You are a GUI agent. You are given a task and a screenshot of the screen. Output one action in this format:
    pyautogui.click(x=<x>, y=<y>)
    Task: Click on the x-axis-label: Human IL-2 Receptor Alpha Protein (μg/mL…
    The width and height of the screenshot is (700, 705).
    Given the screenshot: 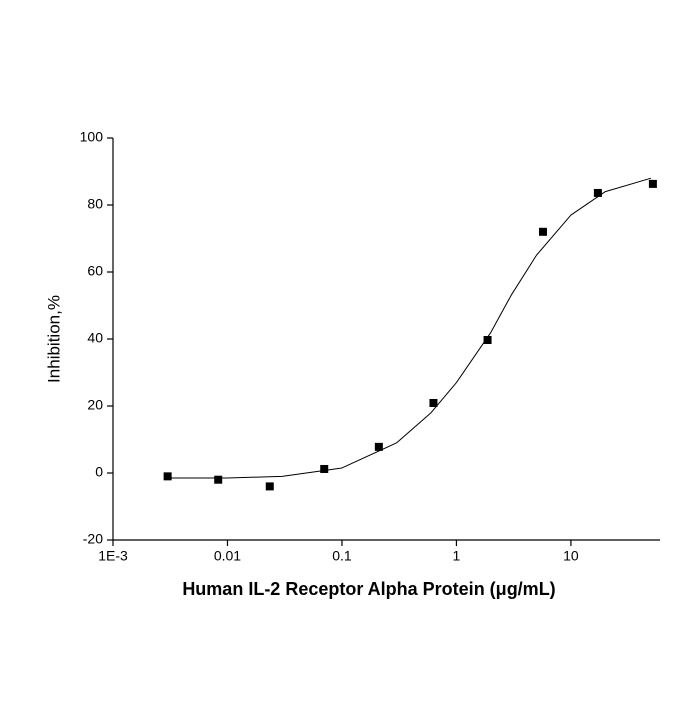 What is the action you would take?
    pyautogui.click(x=368, y=589)
    